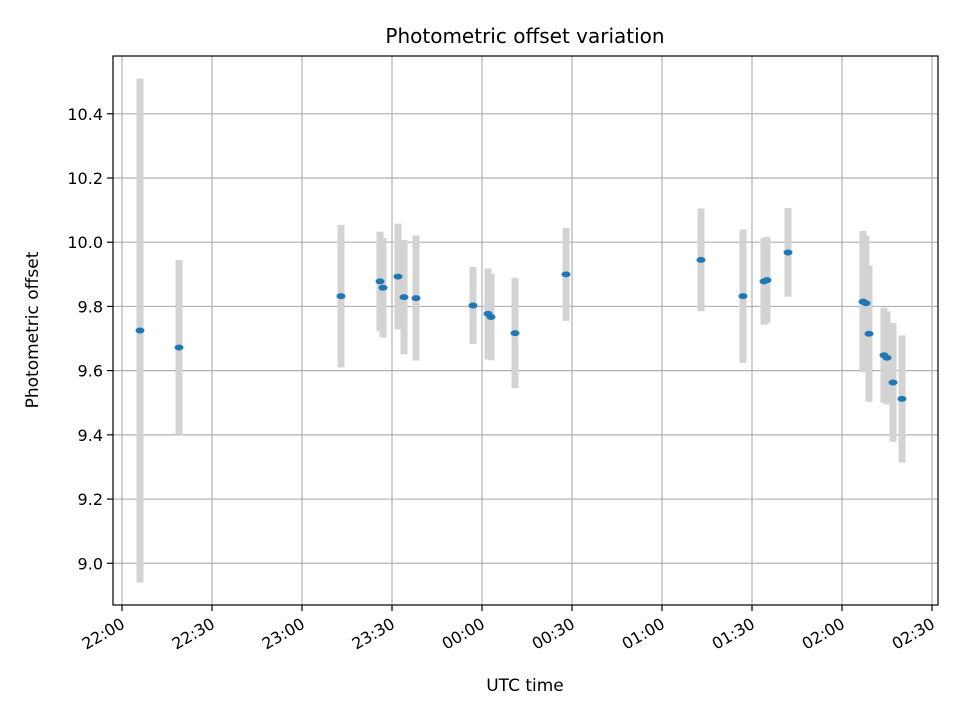 The height and width of the screenshot is (720, 960). What do you see at coordinates (33, 329) in the screenshot?
I see `y-axis-label: Photometric offset` at bounding box center [33, 329].